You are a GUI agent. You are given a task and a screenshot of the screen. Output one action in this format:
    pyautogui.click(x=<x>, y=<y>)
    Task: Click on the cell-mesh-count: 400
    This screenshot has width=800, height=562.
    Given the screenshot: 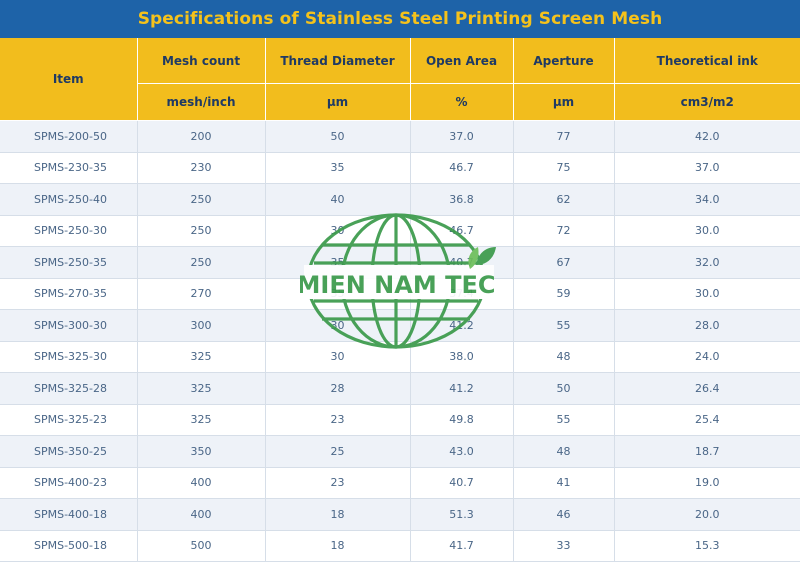 What is the action you would take?
    pyautogui.click(x=201, y=514)
    